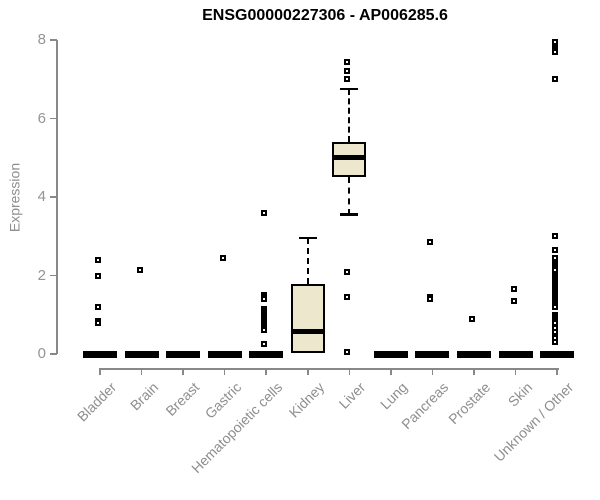  I want to click on y-tick-label: 2, so click(41, 275).